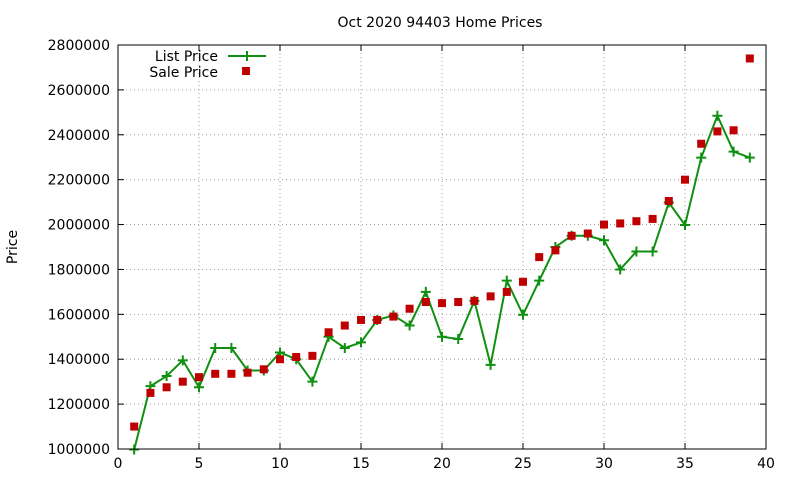 Image resolution: width=800 pixels, height=480 pixels. Describe the element at coordinates (79, 315) in the screenshot. I see `y-tick-label: 1600000` at that location.